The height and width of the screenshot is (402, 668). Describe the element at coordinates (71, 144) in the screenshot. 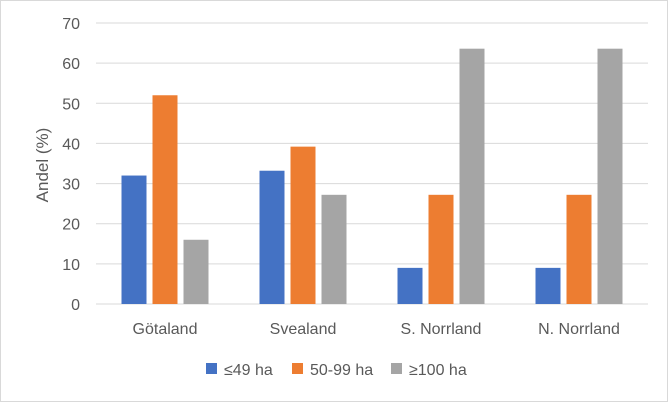

I see `y-tick-label: 40` at that location.